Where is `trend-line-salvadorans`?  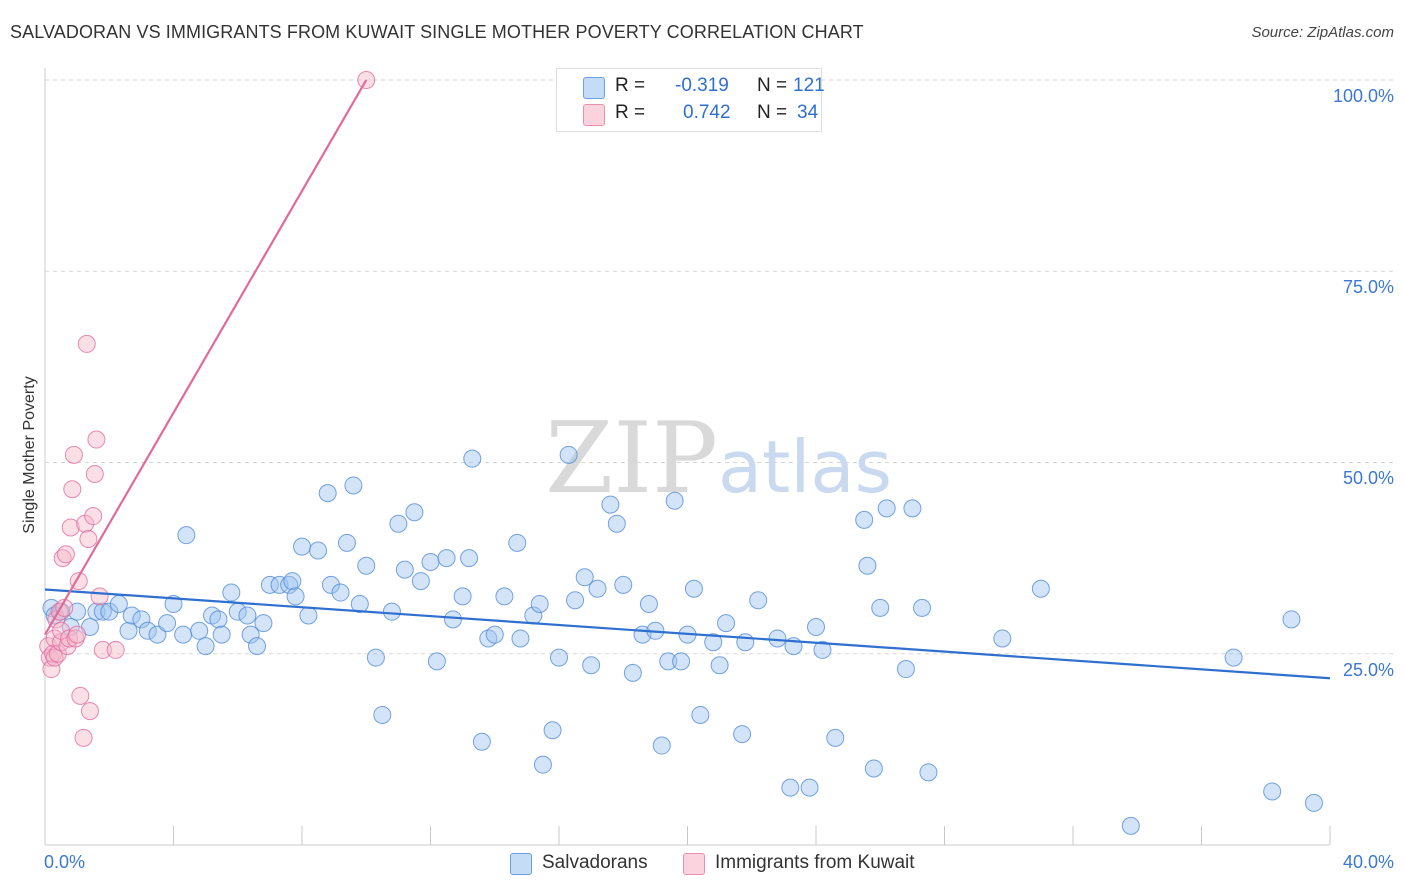
trend-line-salvadorans is located at coordinates (687, 634).